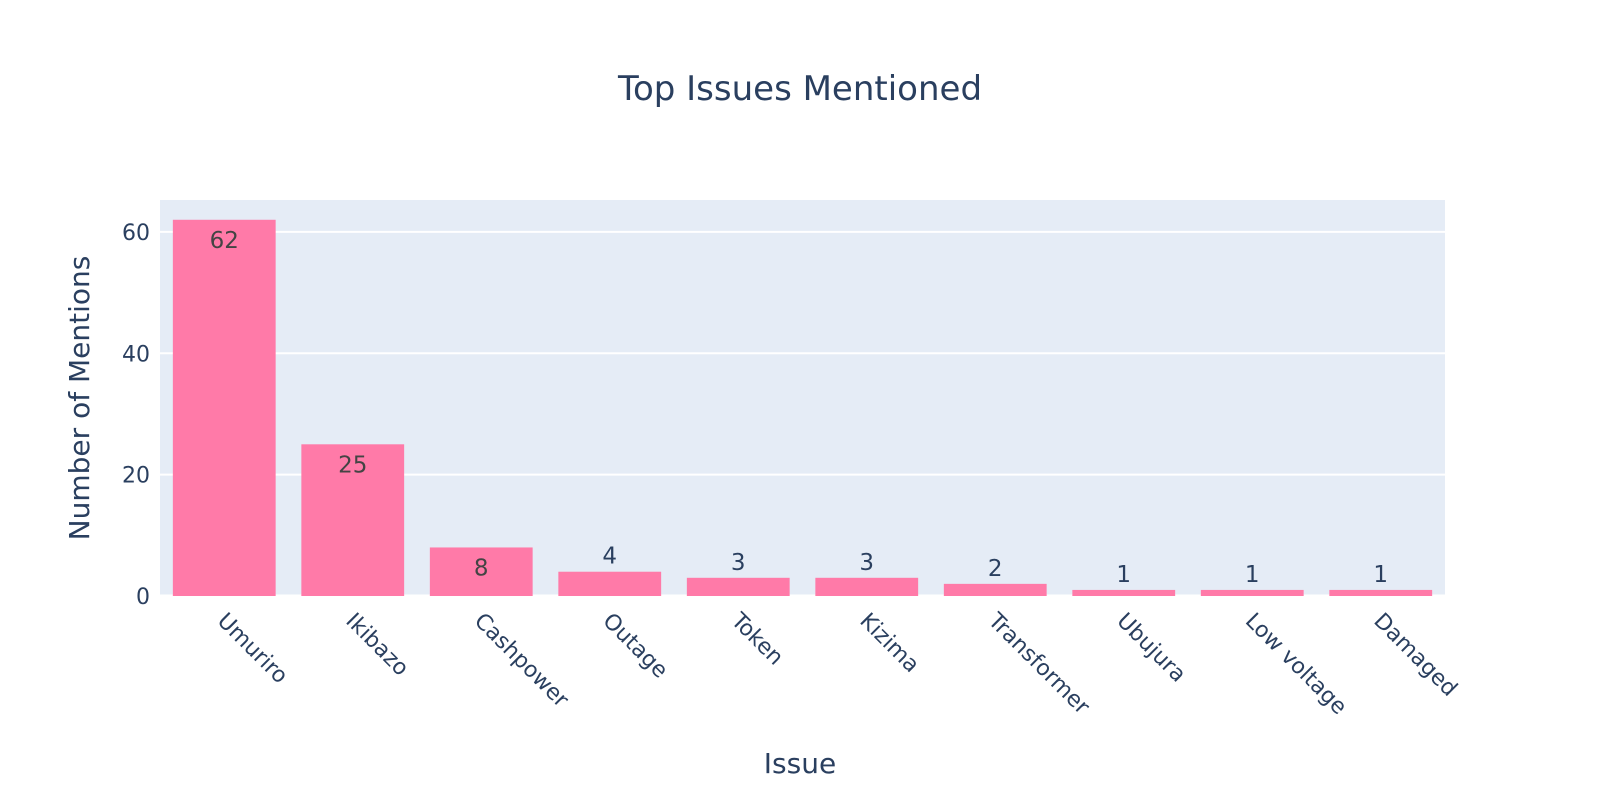  Describe the element at coordinates (352, 465) in the screenshot. I see `bar-value-label: 25` at that location.